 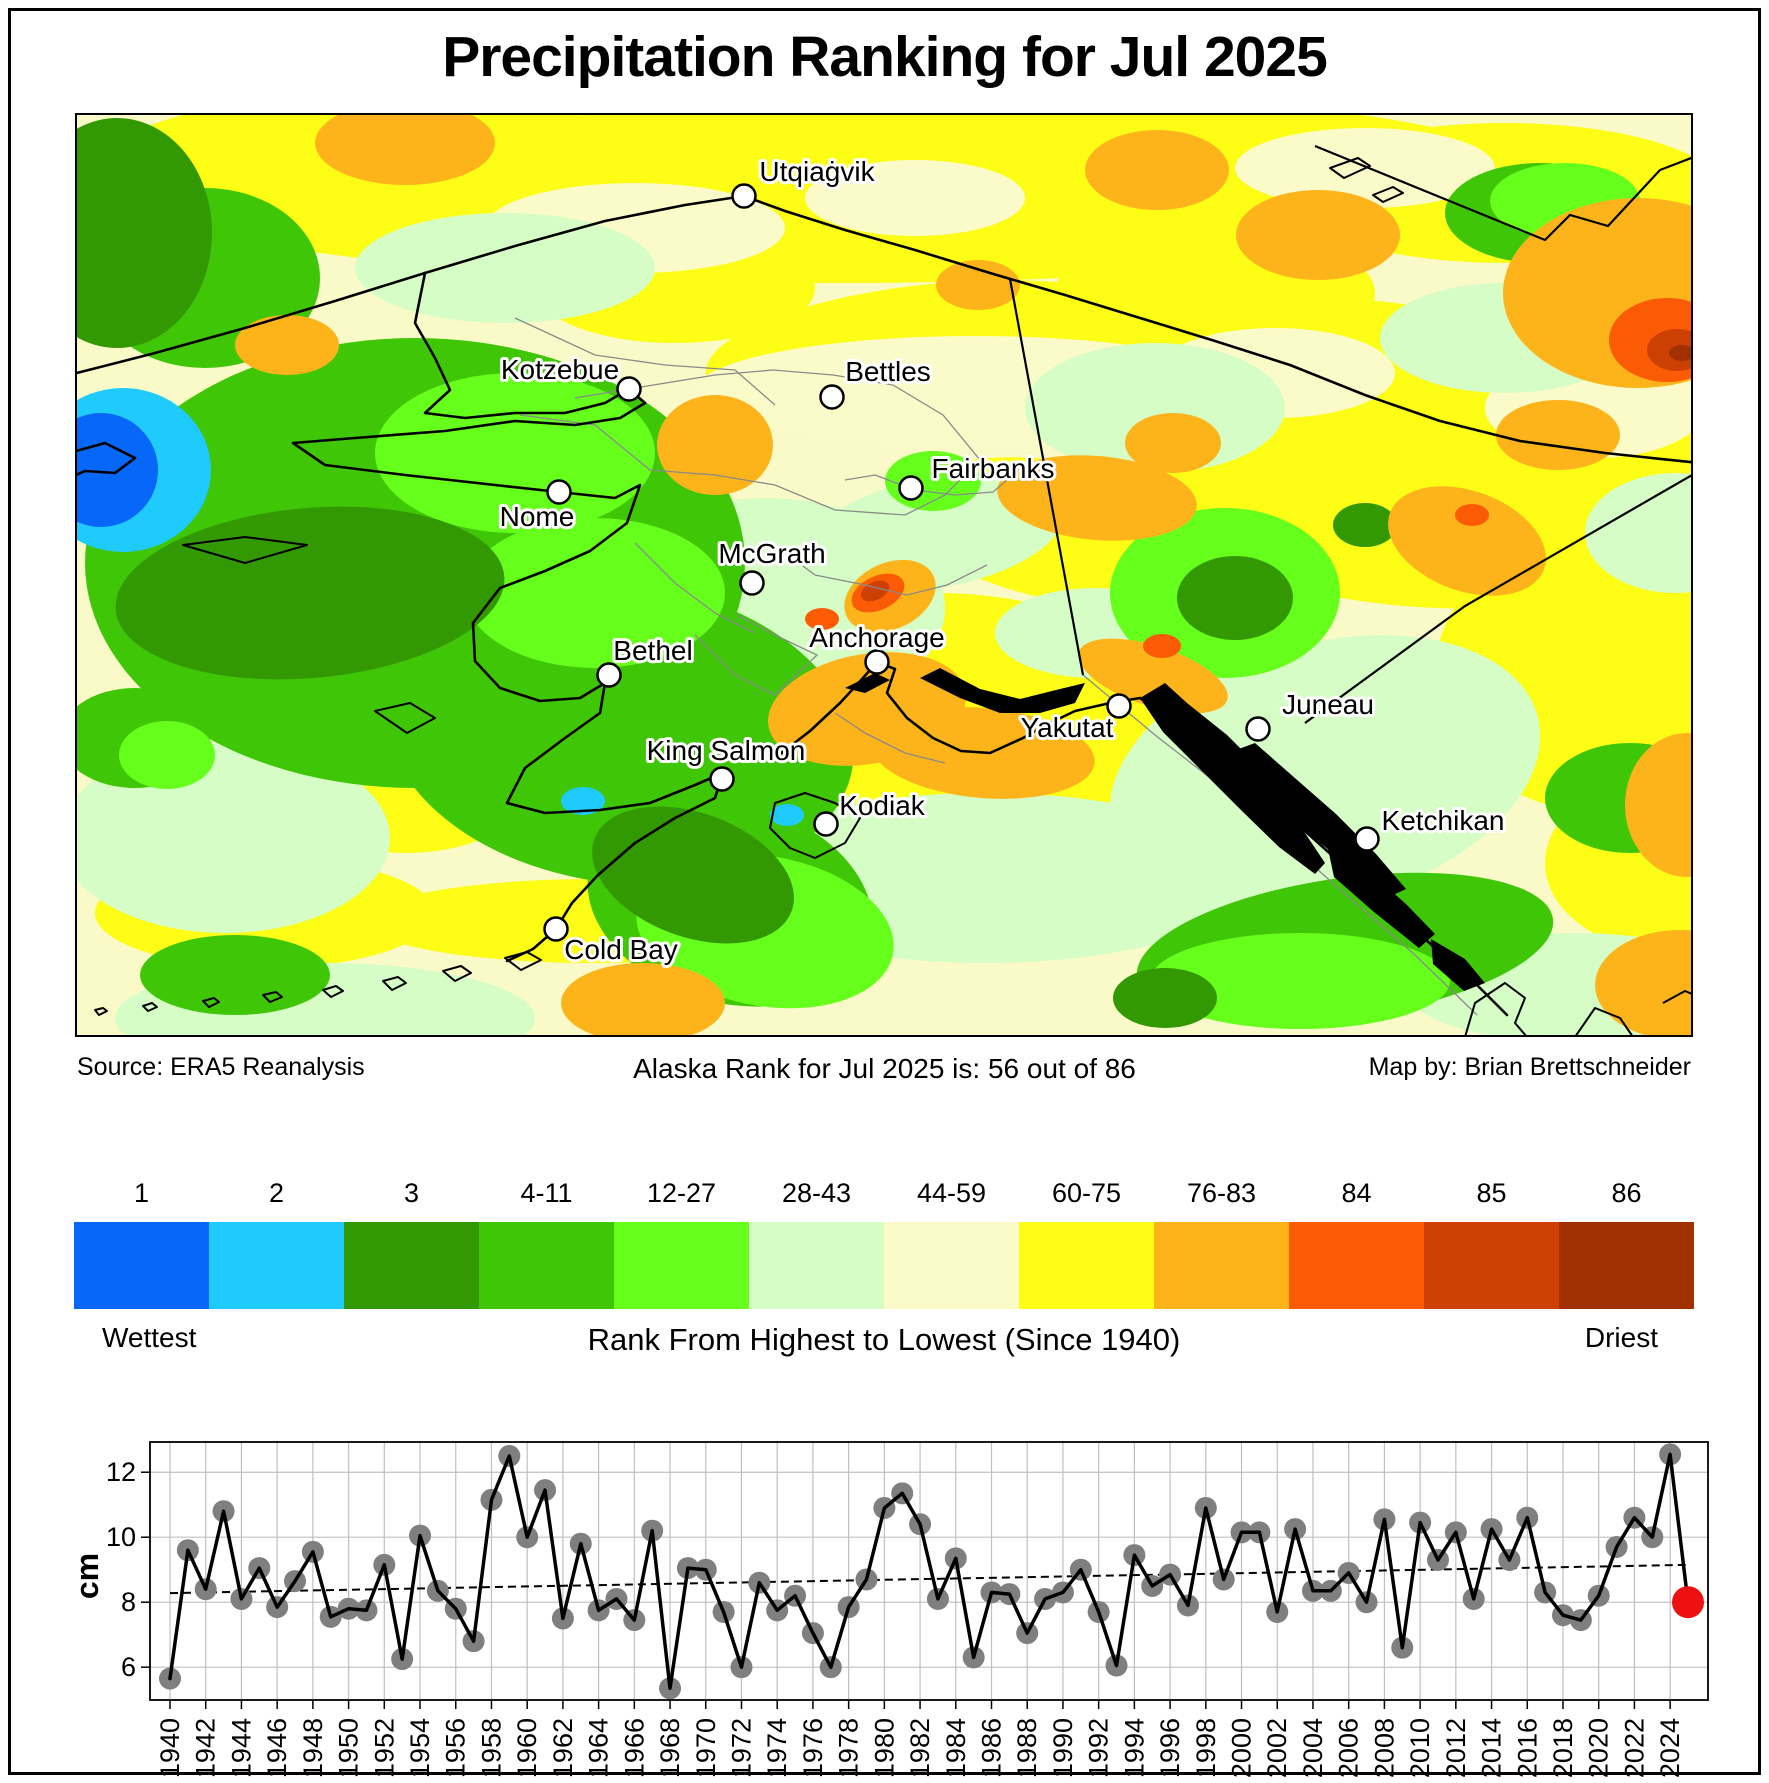 What do you see at coordinates (527, 1748) in the screenshot?
I see `xtick-label-1960: 1960` at bounding box center [527, 1748].